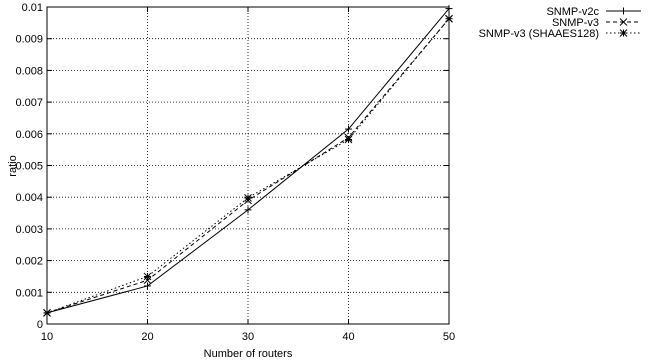 This screenshot has height=364, width=650. What do you see at coordinates (29, 71) in the screenshot?
I see `y-tick-label: 0.008` at bounding box center [29, 71].